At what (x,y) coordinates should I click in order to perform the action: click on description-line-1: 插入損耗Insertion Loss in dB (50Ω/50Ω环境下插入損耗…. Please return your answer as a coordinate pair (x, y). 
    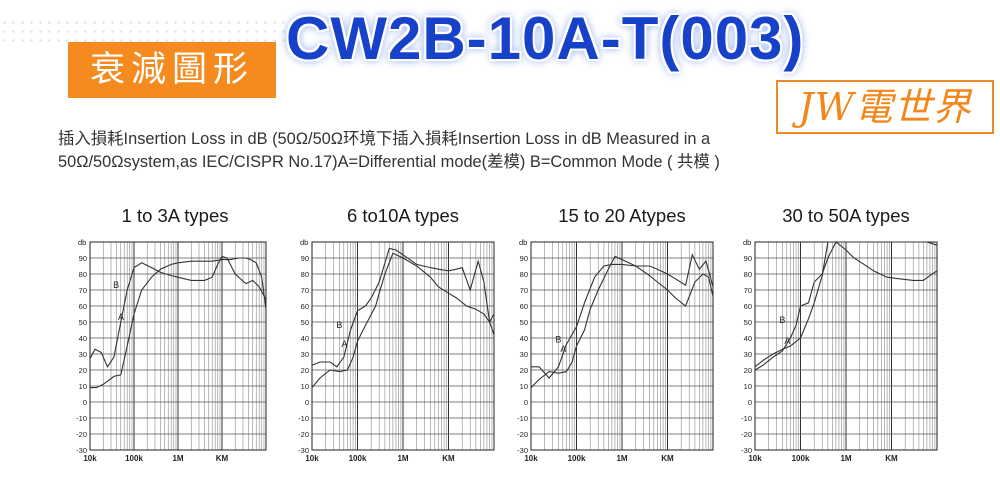
    Looking at the image, I should click on (384, 139).